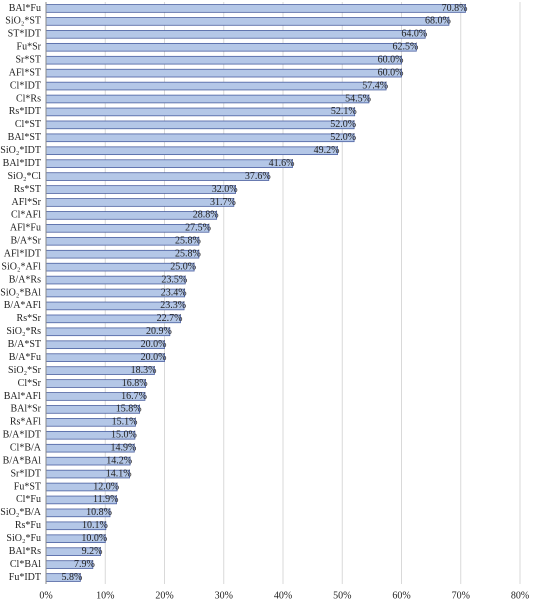  What do you see at coordinates (29, 318) in the screenshot?
I see `y-tick-label: Rs*Sr` at bounding box center [29, 318].